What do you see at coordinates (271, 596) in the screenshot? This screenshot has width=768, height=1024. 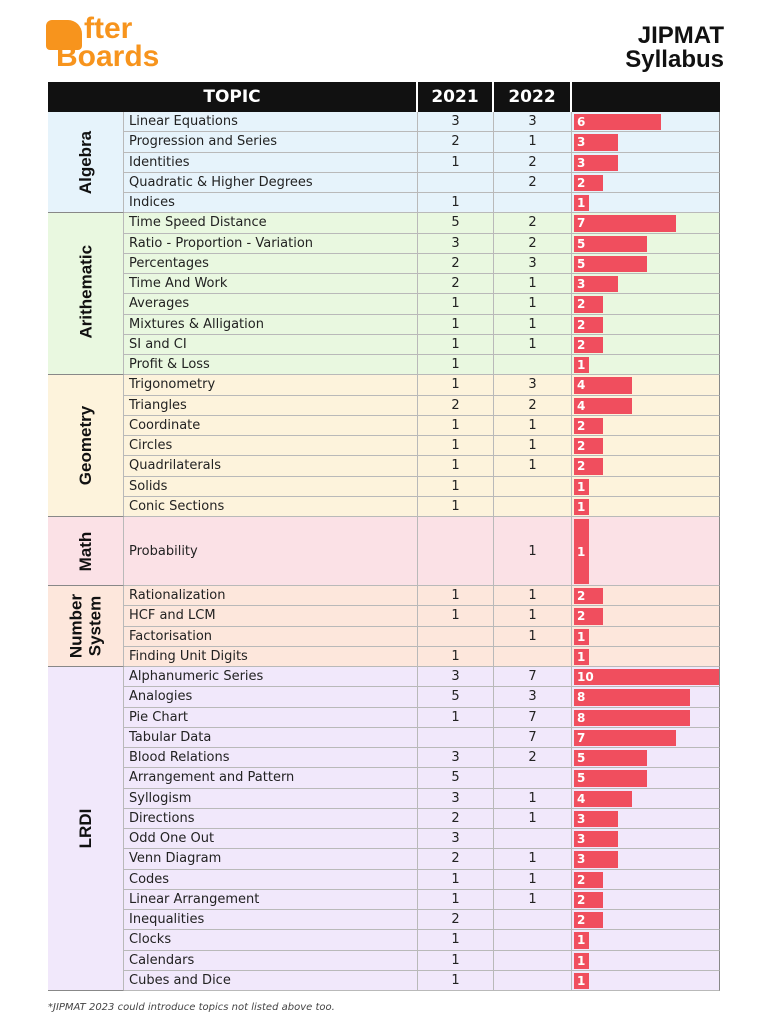 I see `topic-cell: Rationalization` at bounding box center [271, 596].